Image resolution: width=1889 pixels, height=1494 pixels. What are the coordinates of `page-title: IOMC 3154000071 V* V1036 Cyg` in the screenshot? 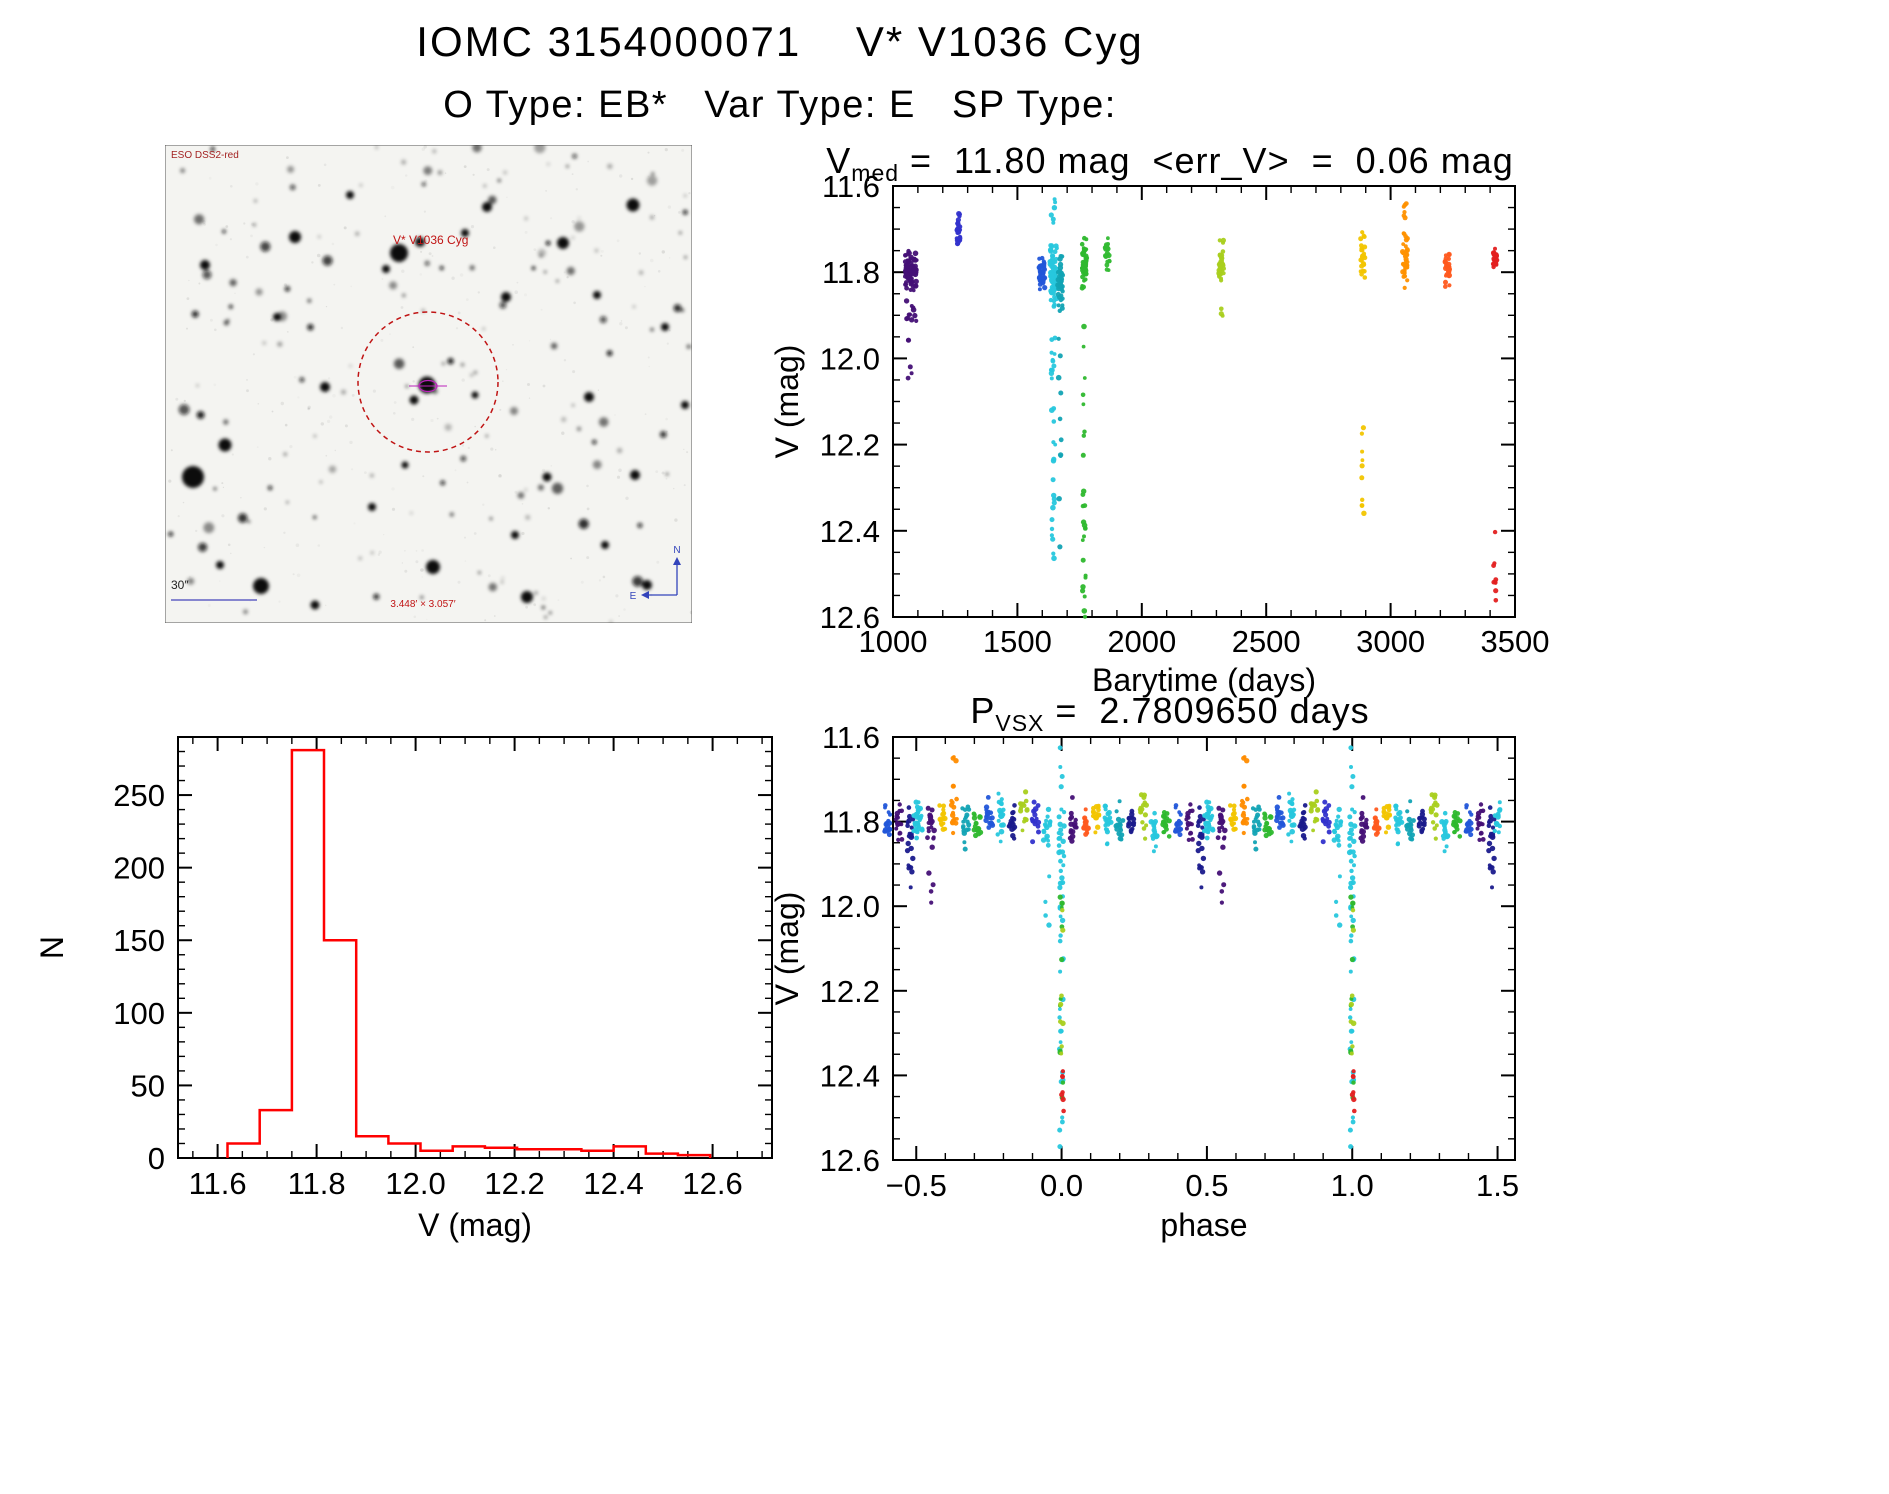 It's located at (780, 41).